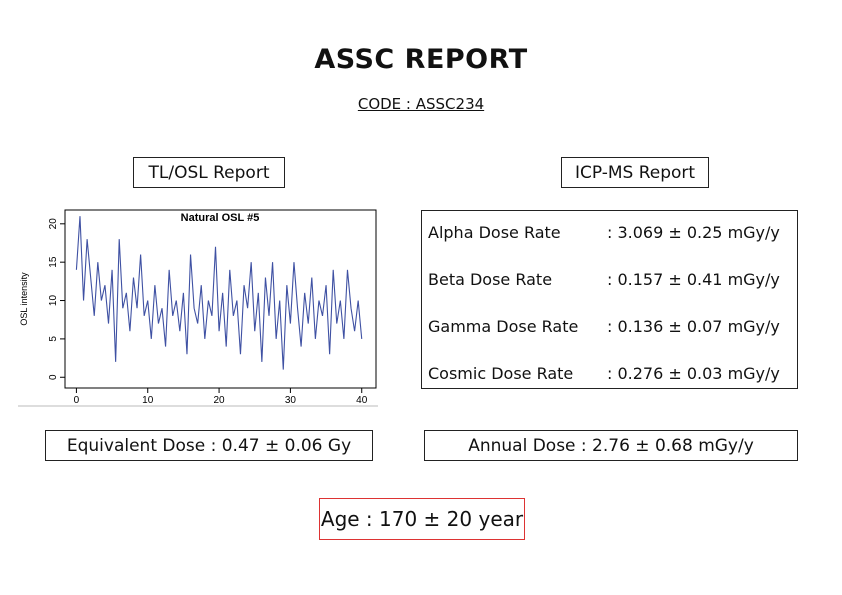 The height and width of the screenshot is (595, 842). What do you see at coordinates (635, 172) in the screenshot?
I see `section-label: ICP-MS Report` at bounding box center [635, 172].